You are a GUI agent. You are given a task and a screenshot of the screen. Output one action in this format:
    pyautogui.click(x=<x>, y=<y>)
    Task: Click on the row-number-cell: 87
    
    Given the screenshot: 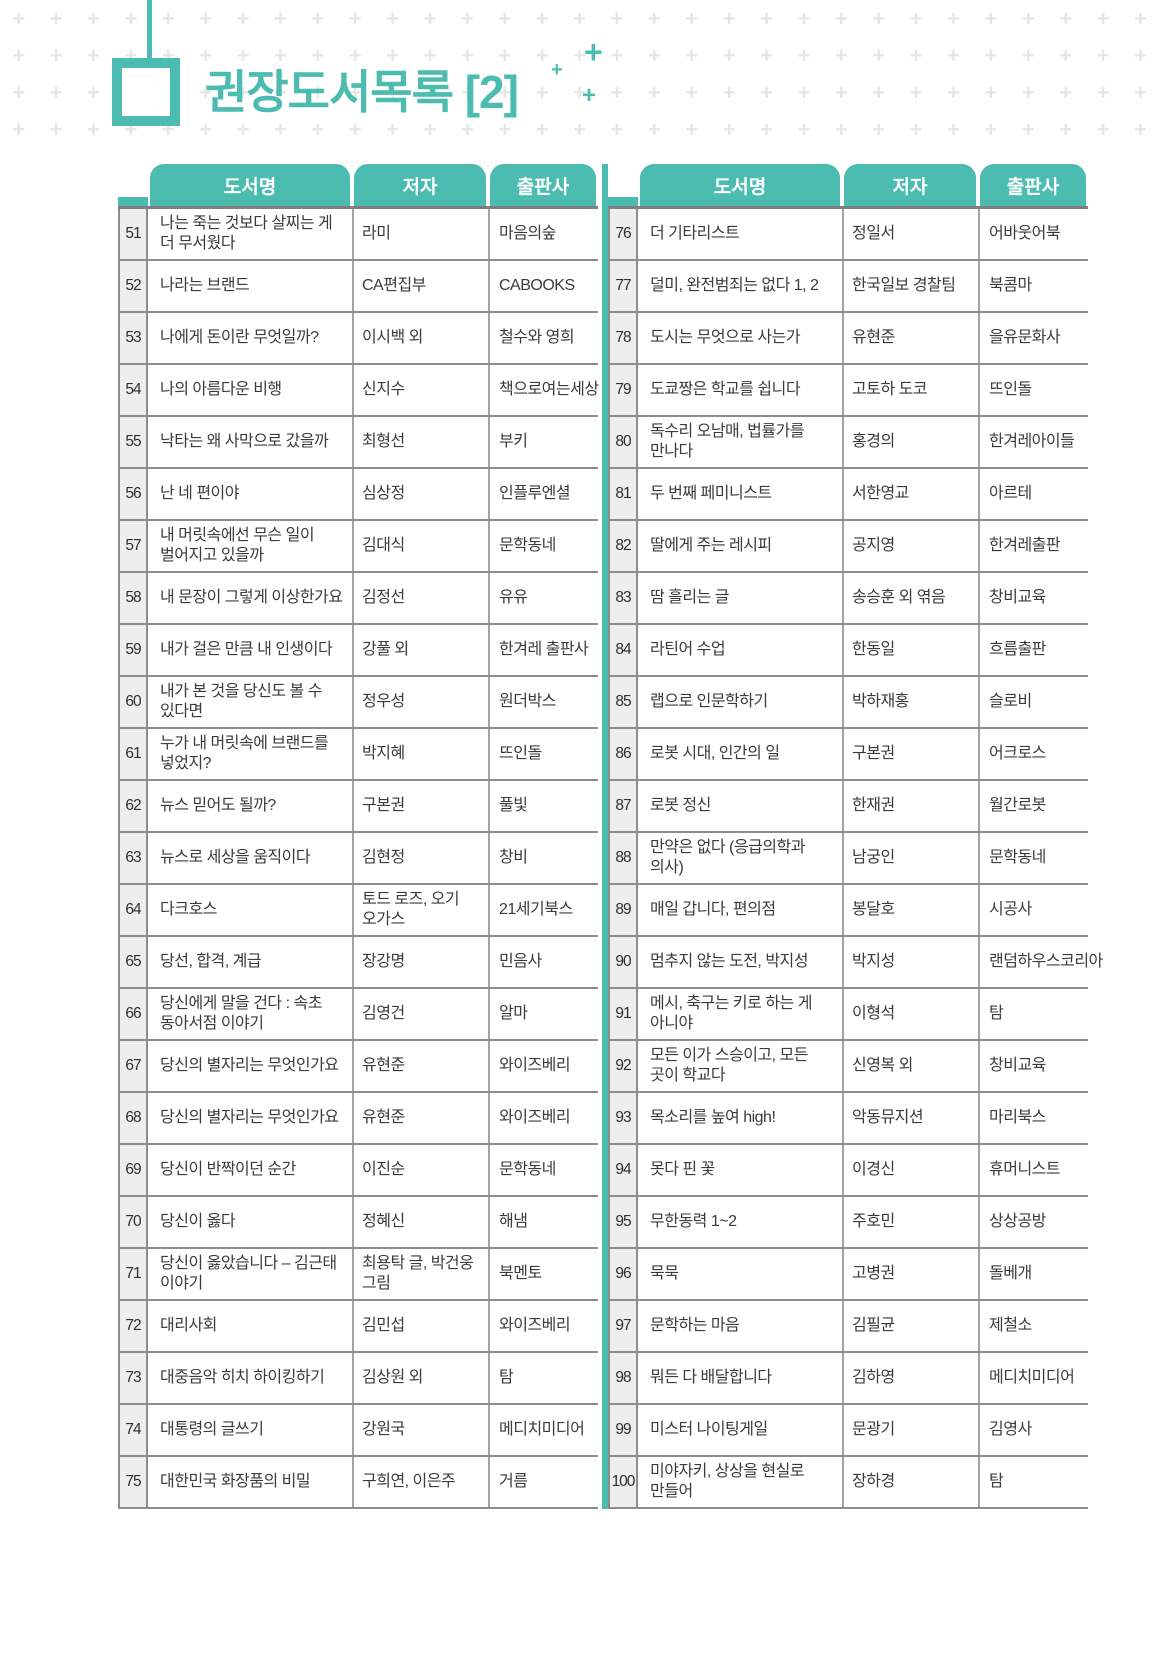 What is the action you would take?
    pyautogui.click(x=623, y=806)
    